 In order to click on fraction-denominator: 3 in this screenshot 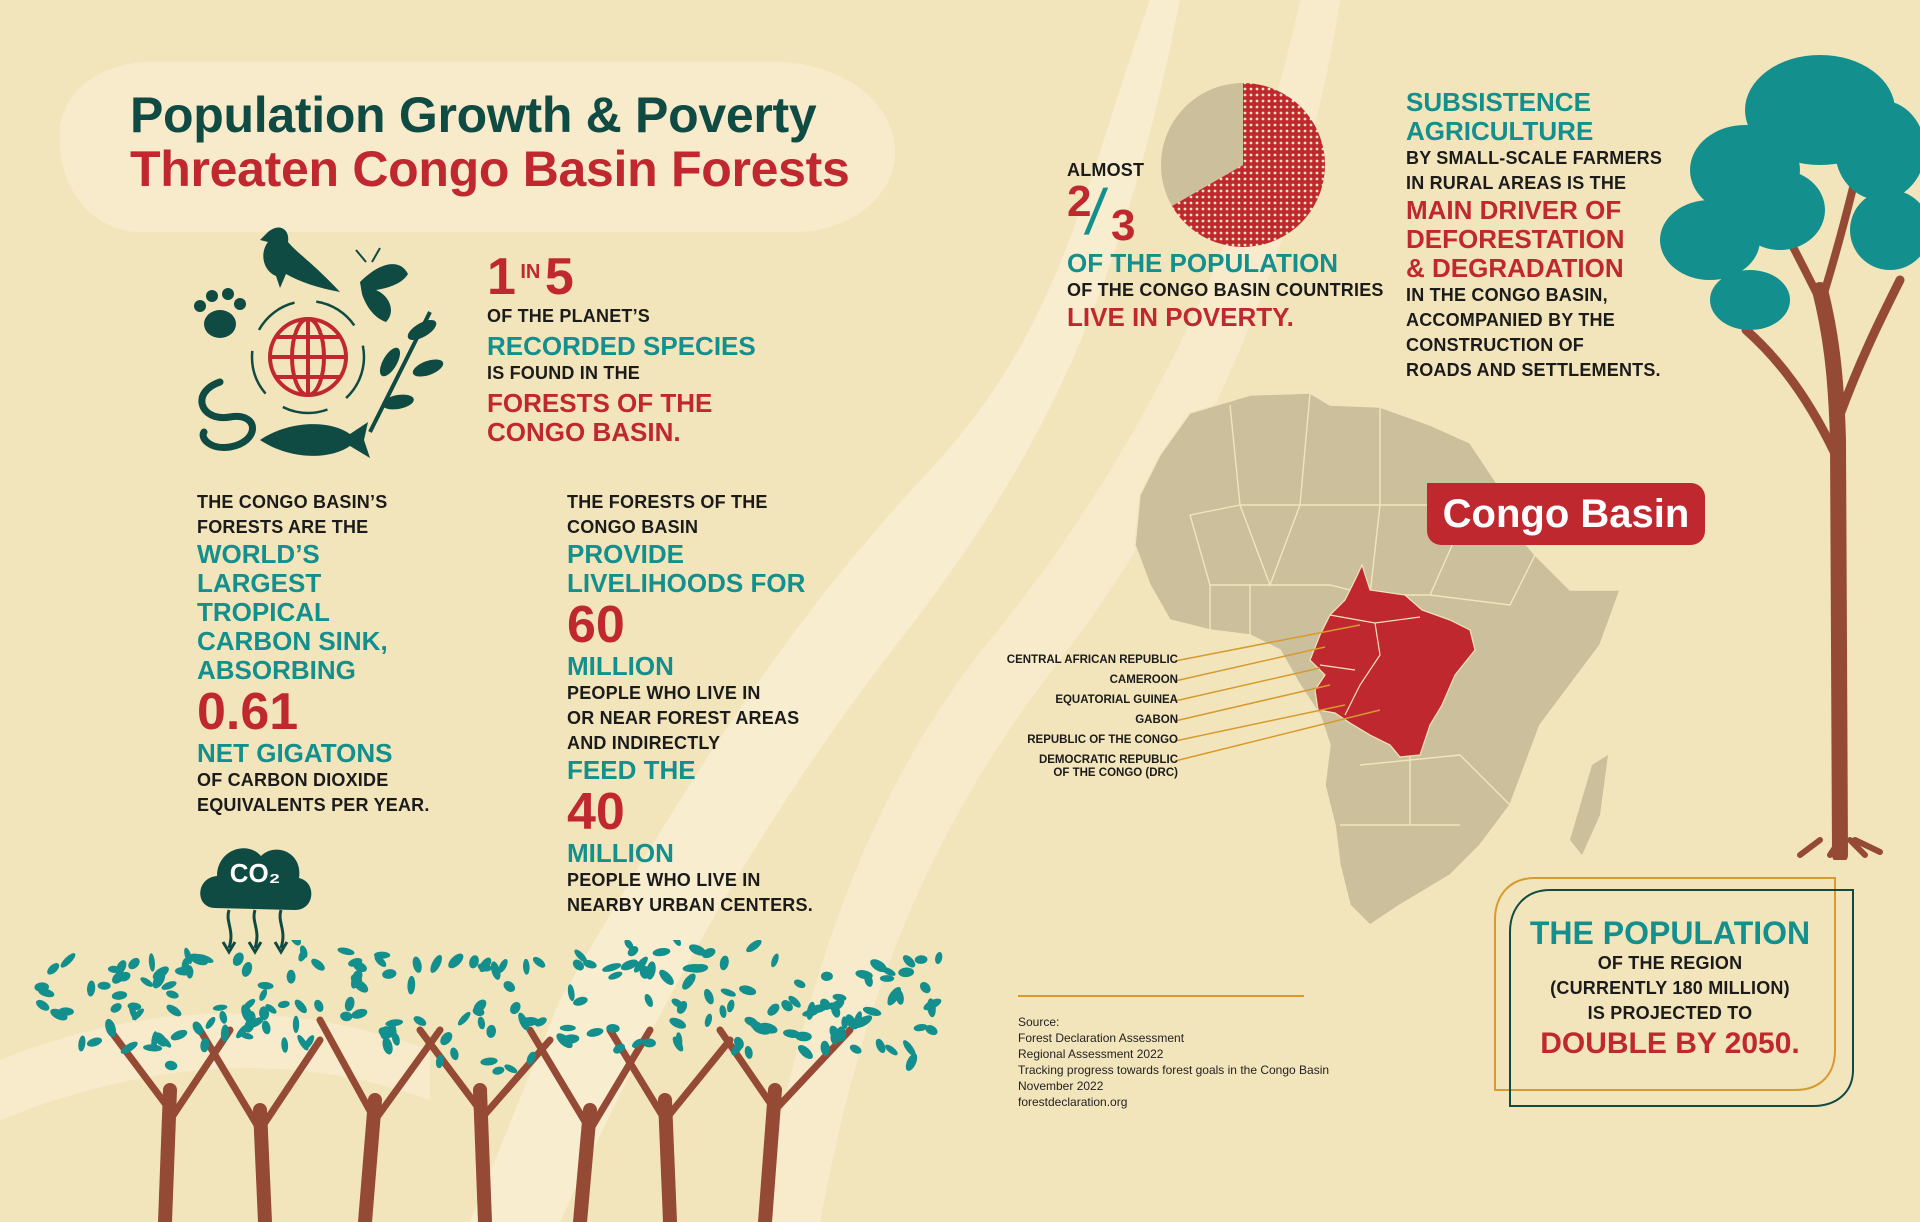, I will do `click(1123, 225)`.